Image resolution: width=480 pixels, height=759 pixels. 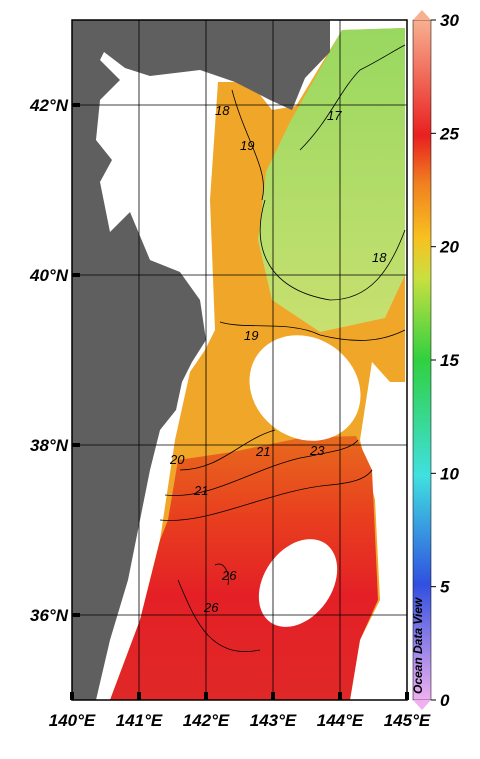 What do you see at coordinates (139, 720) in the screenshot?
I see `lon-label: 141°E` at bounding box center [139, 720].